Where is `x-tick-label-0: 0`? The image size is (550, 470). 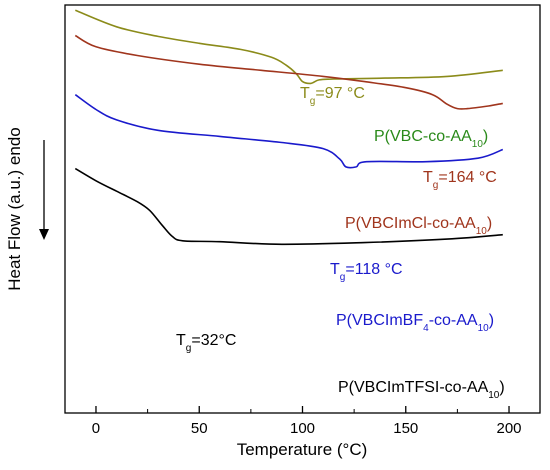
x-tick-label-0: 0 is located at coordinates (96, 428).